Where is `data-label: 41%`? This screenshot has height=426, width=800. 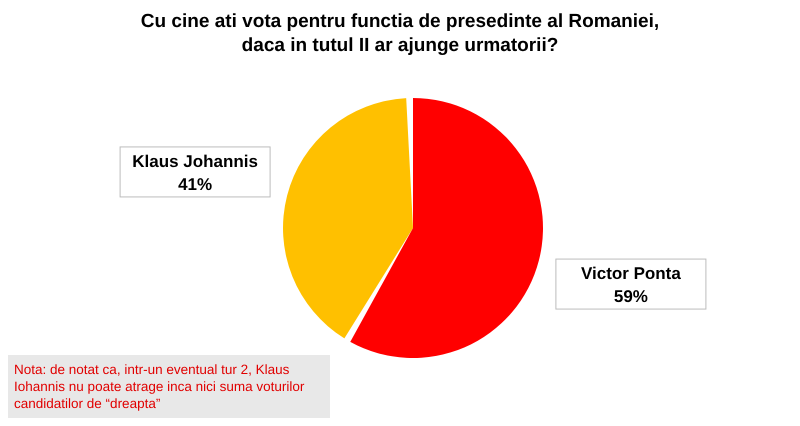 data-label: 41% is located at coordinates (195, 184).